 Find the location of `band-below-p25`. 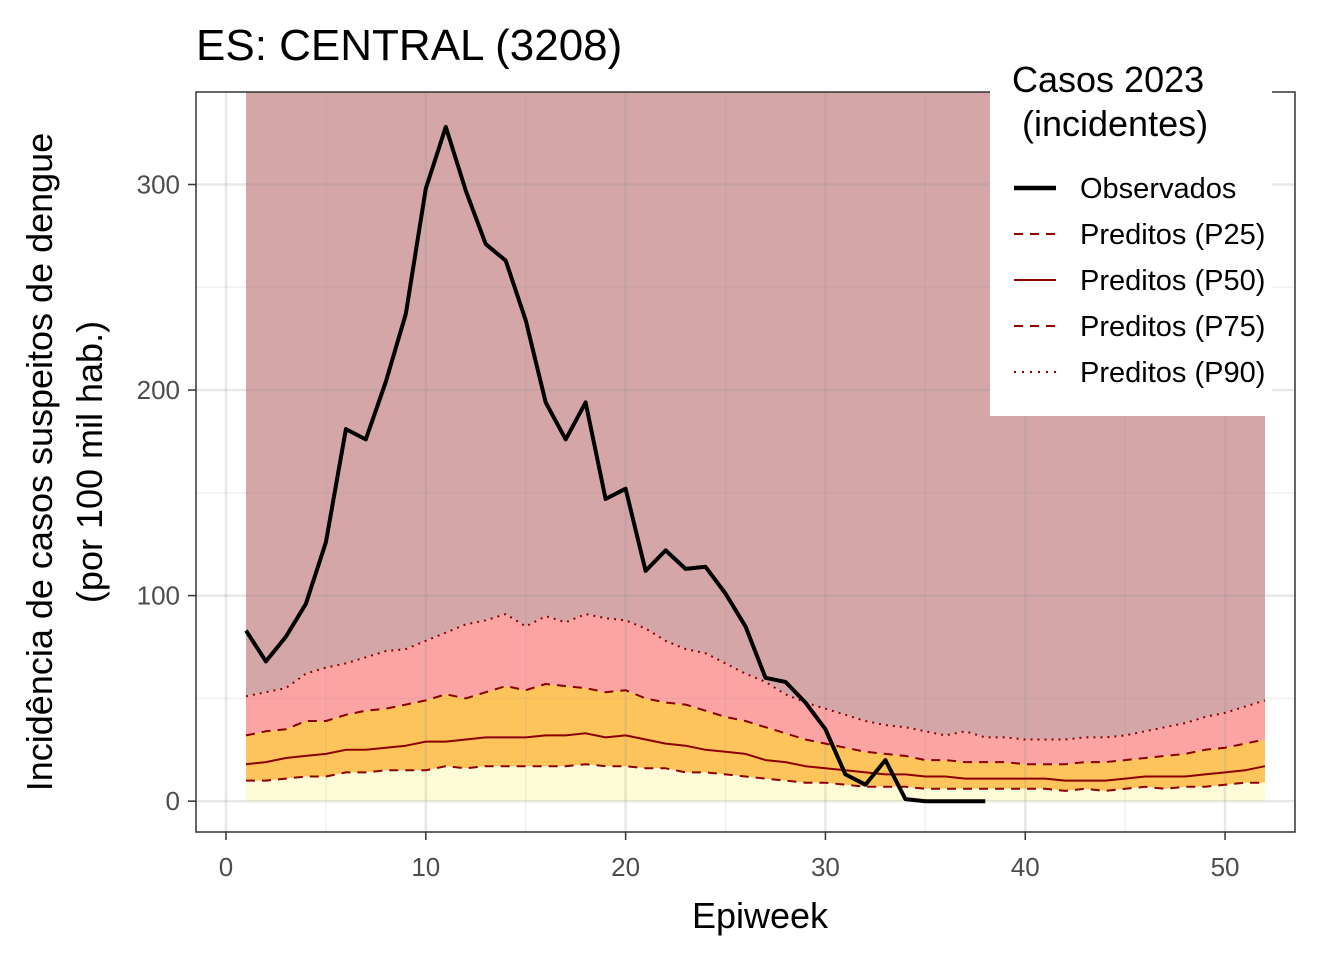

band-below-p25 is located at coordinates (755, 783).